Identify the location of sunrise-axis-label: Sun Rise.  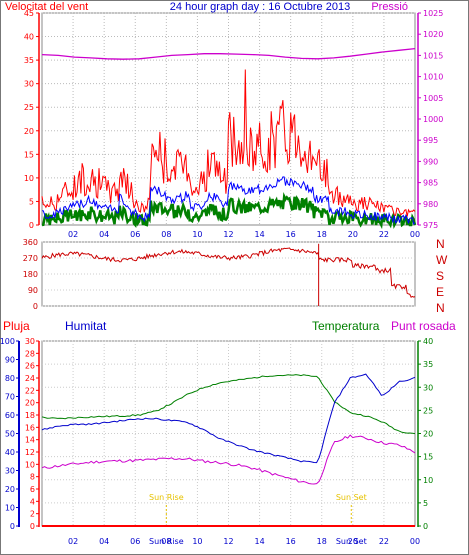
(166, 541).